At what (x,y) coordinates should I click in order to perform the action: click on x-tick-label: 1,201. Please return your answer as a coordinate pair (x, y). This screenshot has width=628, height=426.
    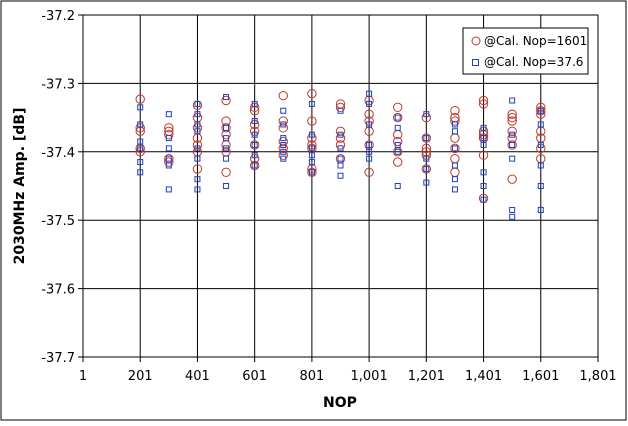
    Looking at the image, I should click on (426, 376).